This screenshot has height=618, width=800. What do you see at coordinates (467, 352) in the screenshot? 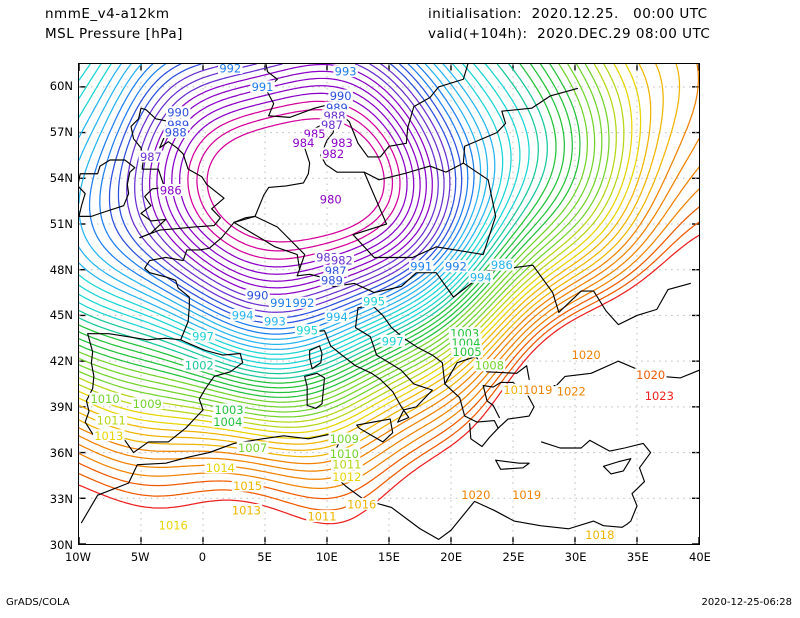
I see `contour-label: 1005` at bounding box center [467, 352].